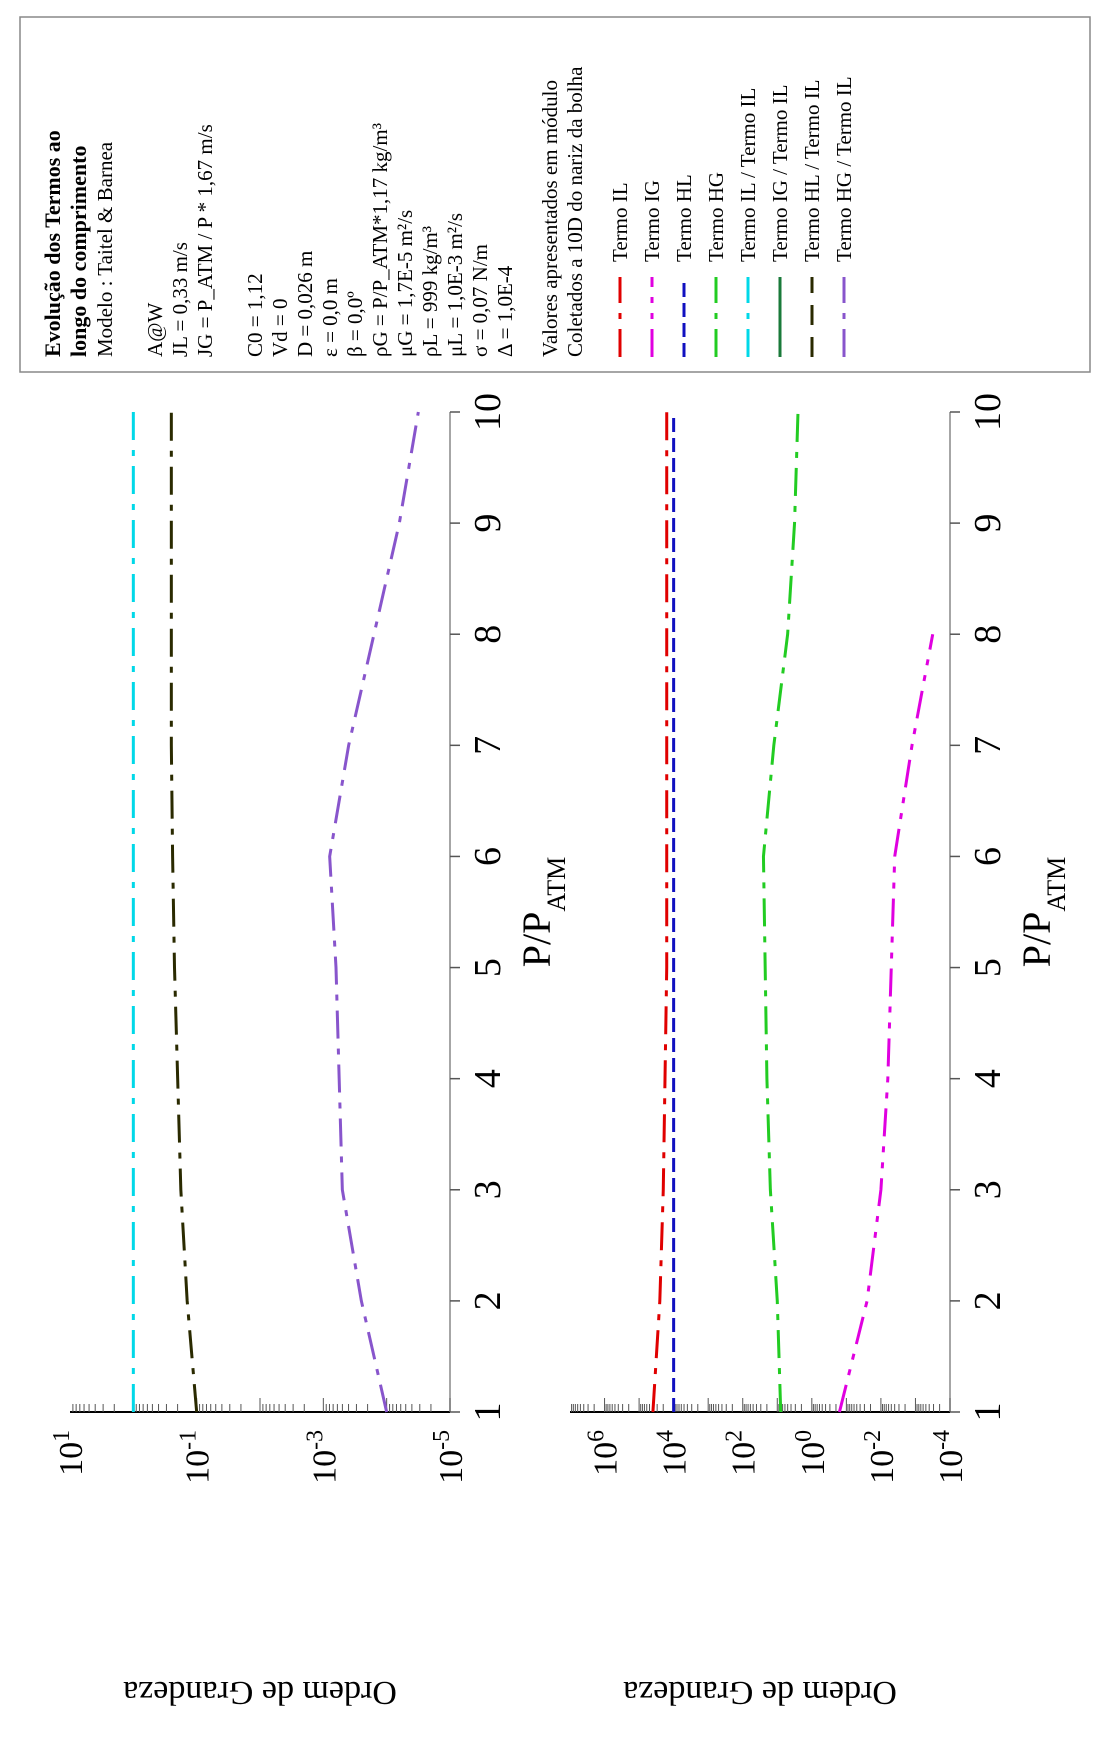 The width and height of the screenshot is (1113, 1742). Describe the element at coordinates (305, 304) in the screenshot. I see `legend-param: D = 0,026 m` at that location.